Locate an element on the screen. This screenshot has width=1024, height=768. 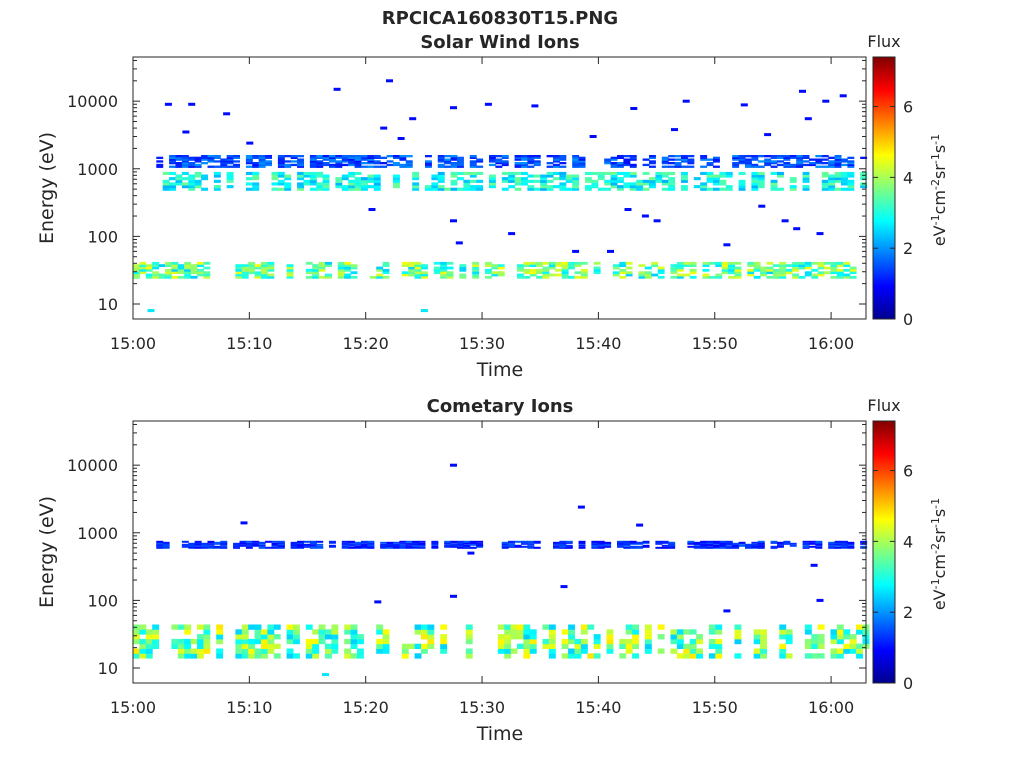
x-axis-label: Time is located at coordinates (500, 370).